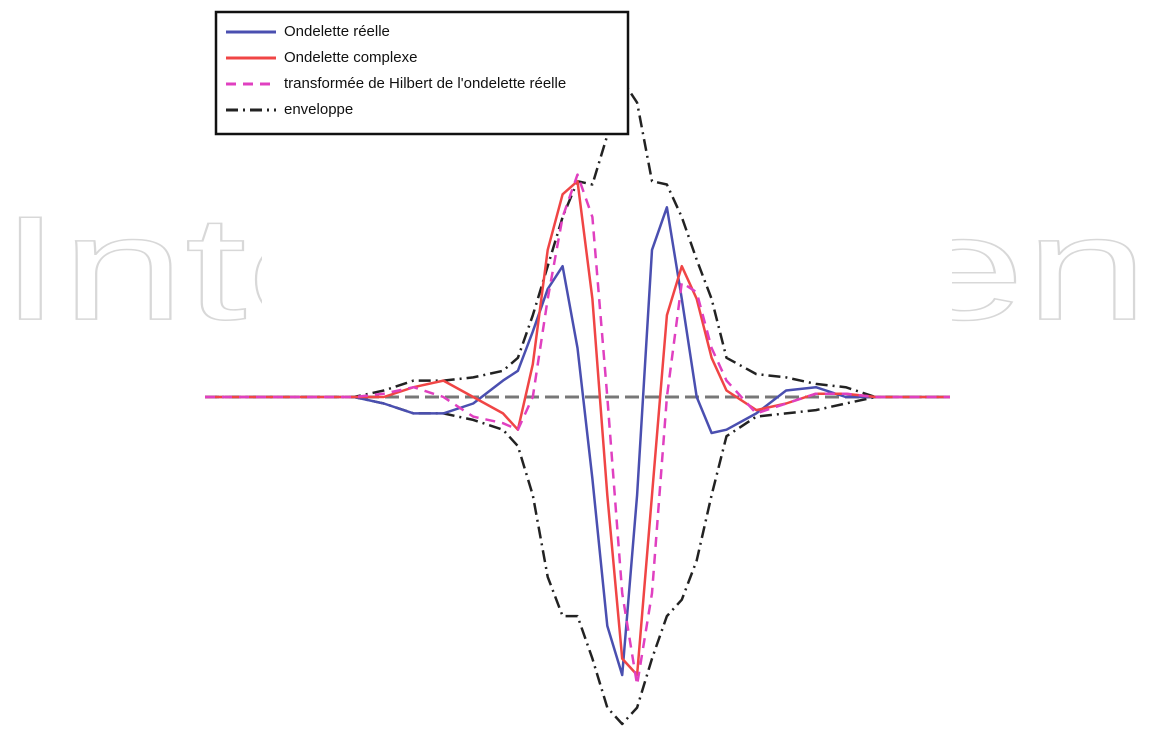  What do you see at coordinates (318, 109) in the screenshot?
I see `legend-label: enveloppe` at bounding box center [318, 109].